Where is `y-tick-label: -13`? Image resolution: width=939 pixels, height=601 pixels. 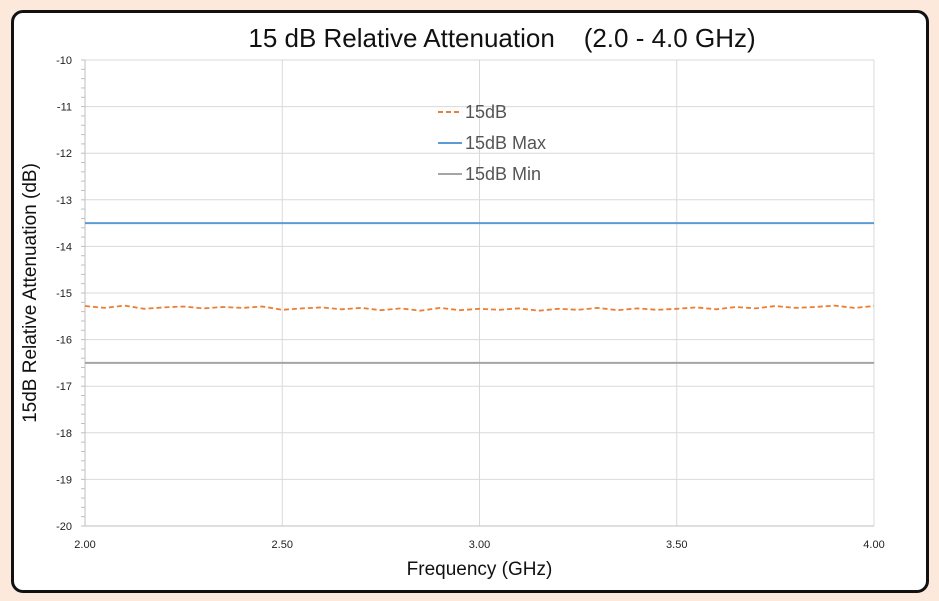 y-tick-label: -13 is located at coordinates (64, 201).